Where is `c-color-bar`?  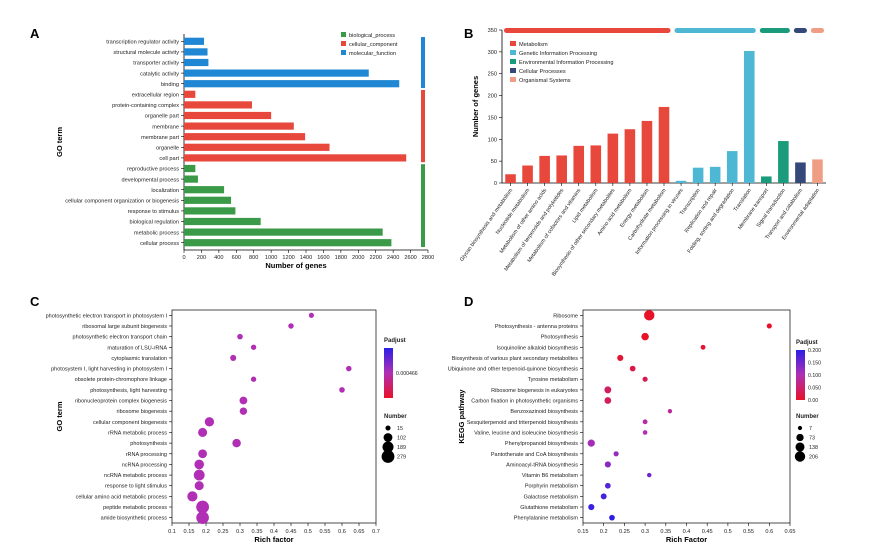 c-color-bar is located at coordinates (388, 373).